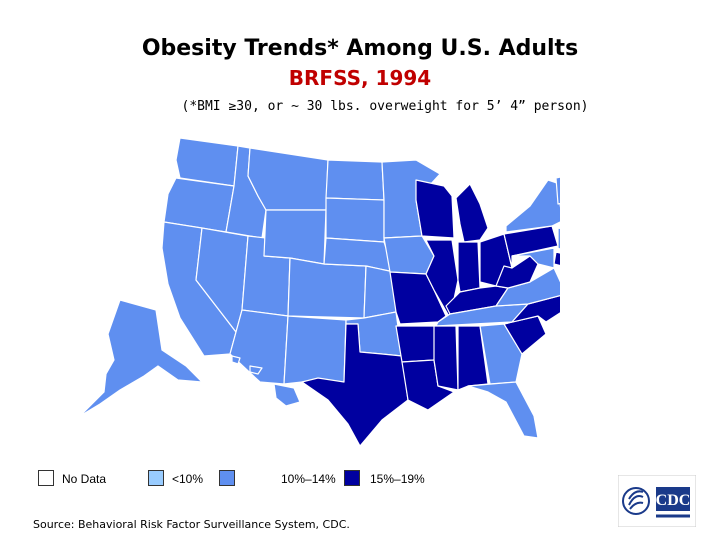 Image resolution: width=720 pixels, height=540 pixels. I want to click on state-michigan, so click(472, 213).